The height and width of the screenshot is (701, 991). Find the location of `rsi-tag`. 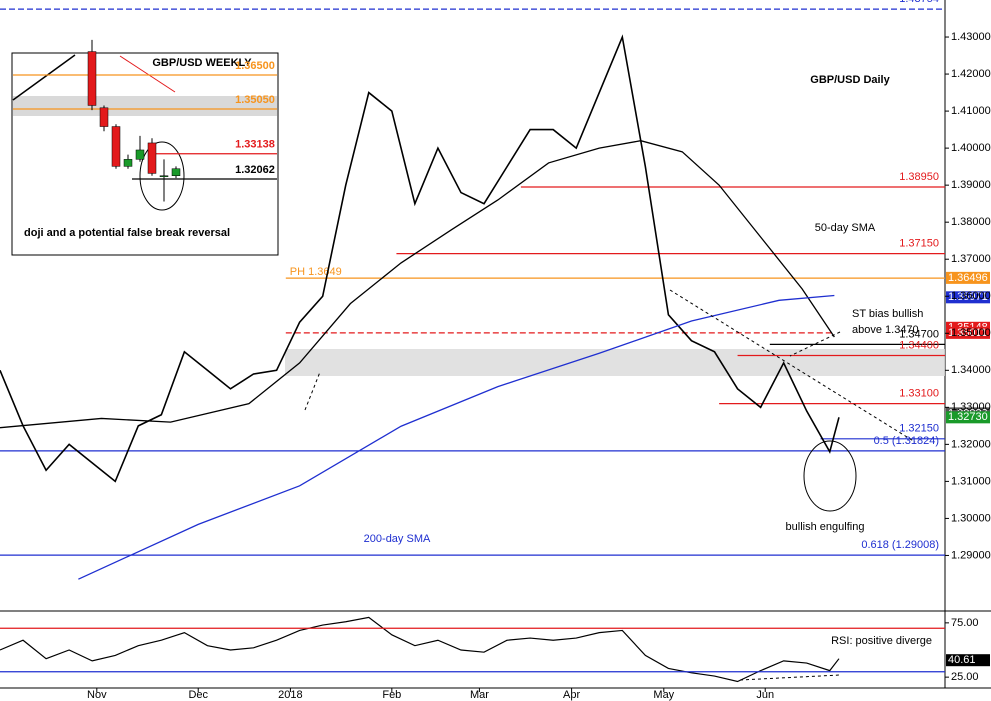

rsi-tag is located at coordinates (968, 660).